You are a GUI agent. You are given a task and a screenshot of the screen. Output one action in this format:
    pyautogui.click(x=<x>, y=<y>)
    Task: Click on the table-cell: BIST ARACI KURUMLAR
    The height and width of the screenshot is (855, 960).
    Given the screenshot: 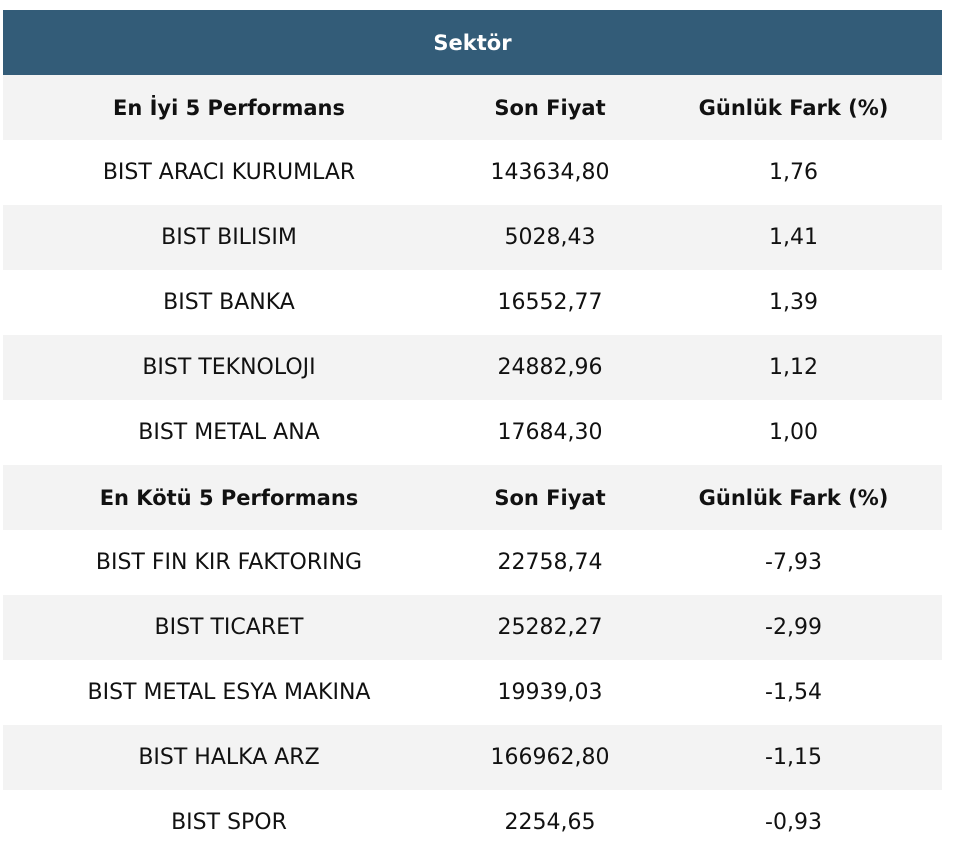 What is the action you would take?
    pyautogui.click(x=229, y=172)
    